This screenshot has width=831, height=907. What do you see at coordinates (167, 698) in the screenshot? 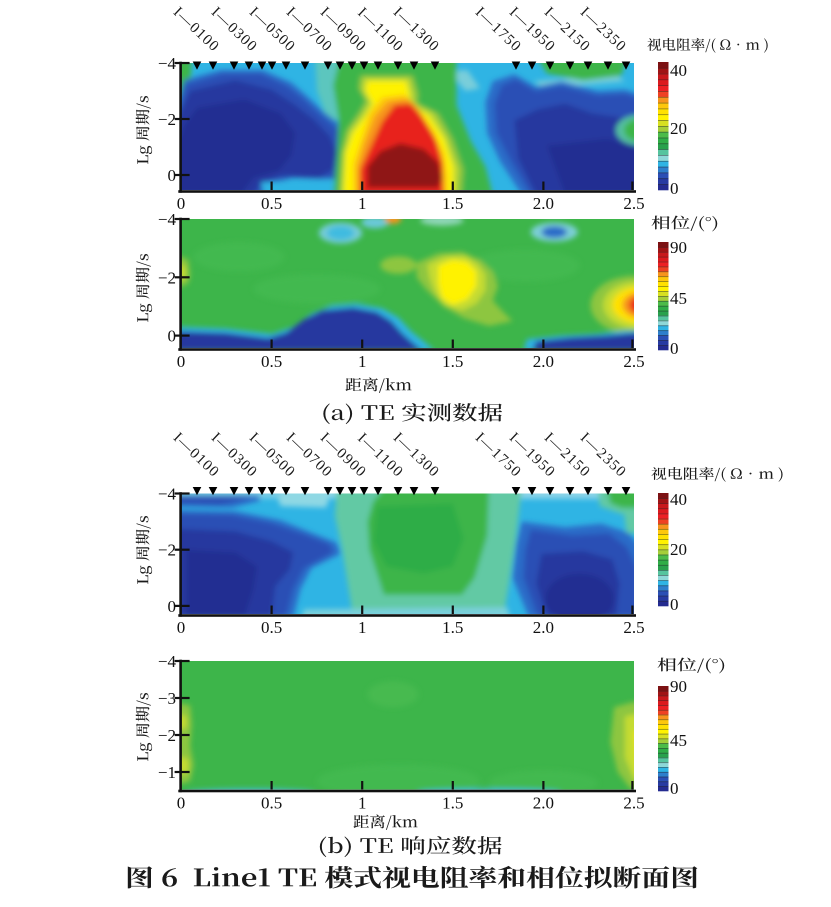
I see `svg-text: −3` at bounding box center [167, 698].